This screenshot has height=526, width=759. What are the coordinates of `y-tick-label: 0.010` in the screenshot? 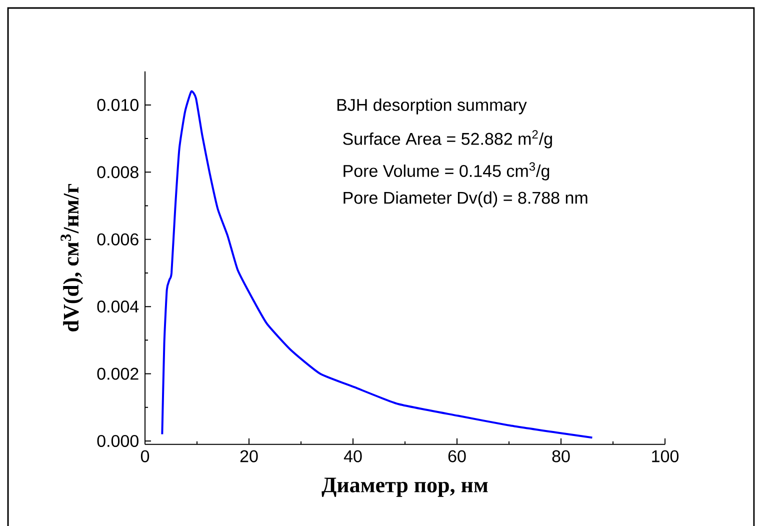 It's located at (117, 104).